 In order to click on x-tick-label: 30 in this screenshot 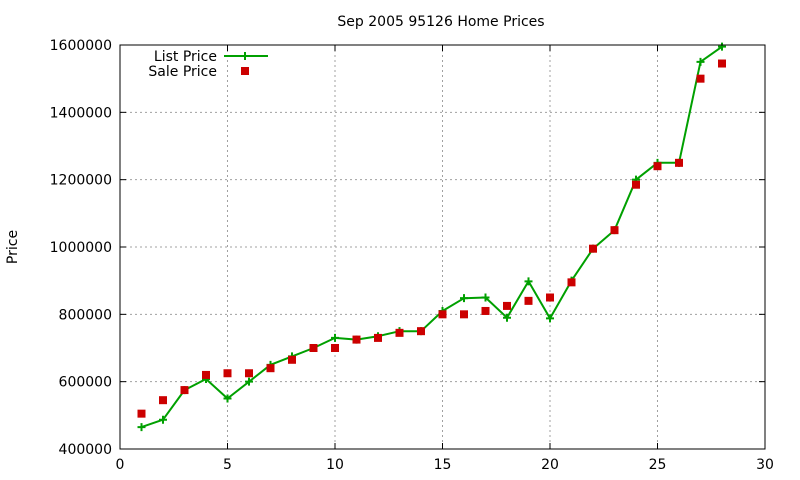, I will do `click(765, 465)`.